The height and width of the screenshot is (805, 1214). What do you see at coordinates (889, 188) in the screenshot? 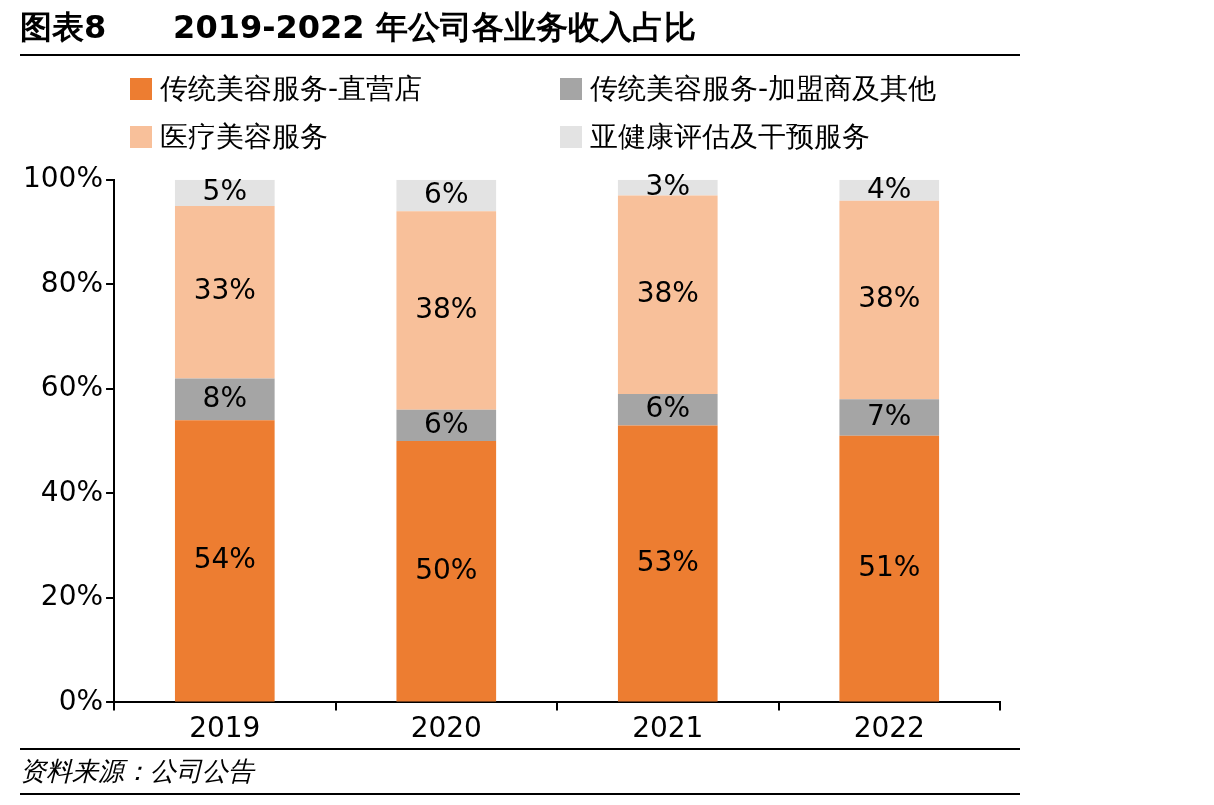
I see `data-label: 4%` at bounding box center [889, 188].